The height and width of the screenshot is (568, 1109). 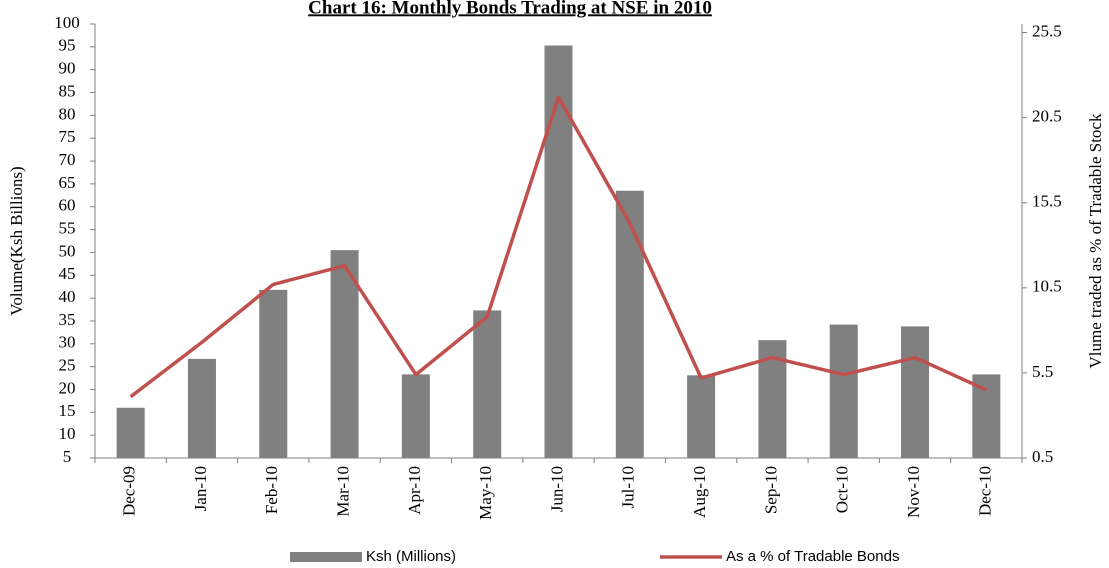 What do you see at coordinates (67, 205) in the screenshot?
I see `y-tick-label: 60` at bounding box center [67, 205].